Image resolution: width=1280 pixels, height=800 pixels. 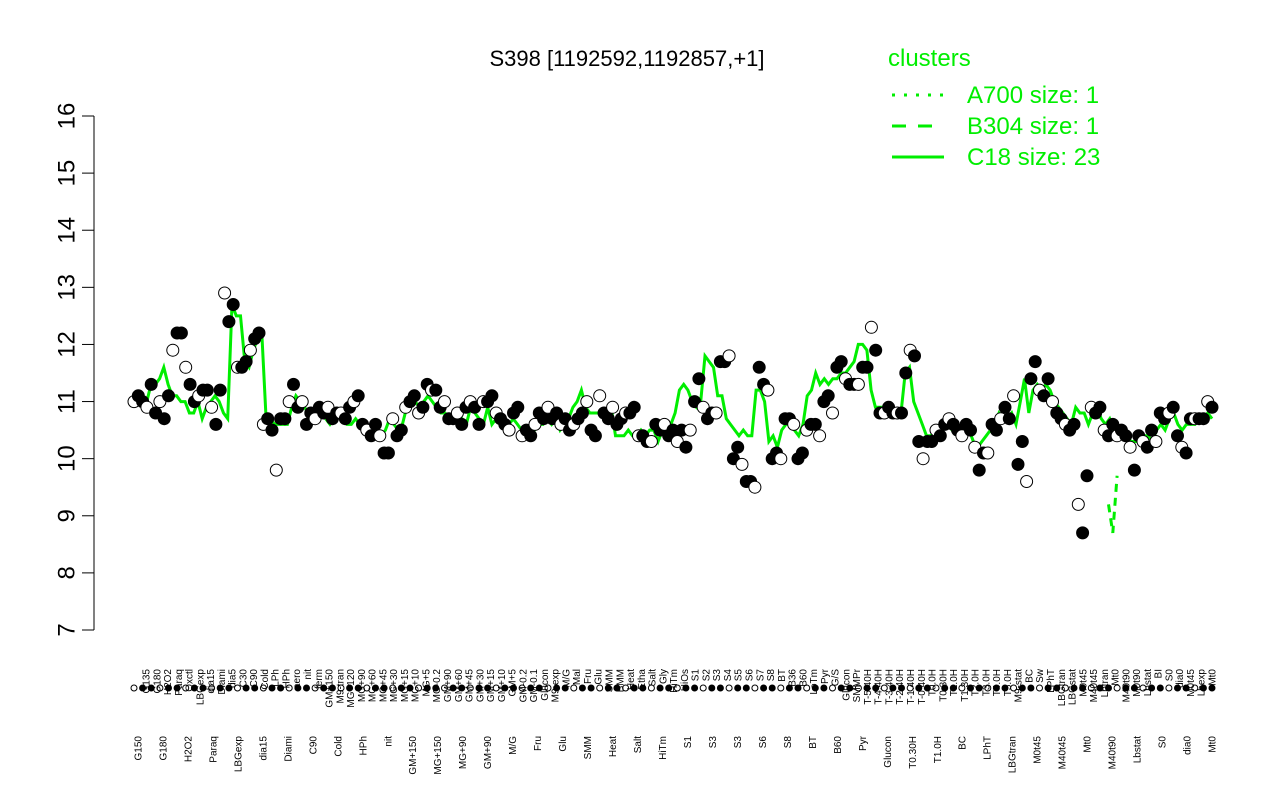 What do you see at coordinates (383, 686) in the screenshot?
I see `x-tick-label: MG+45` at bounding box center [383, 686].